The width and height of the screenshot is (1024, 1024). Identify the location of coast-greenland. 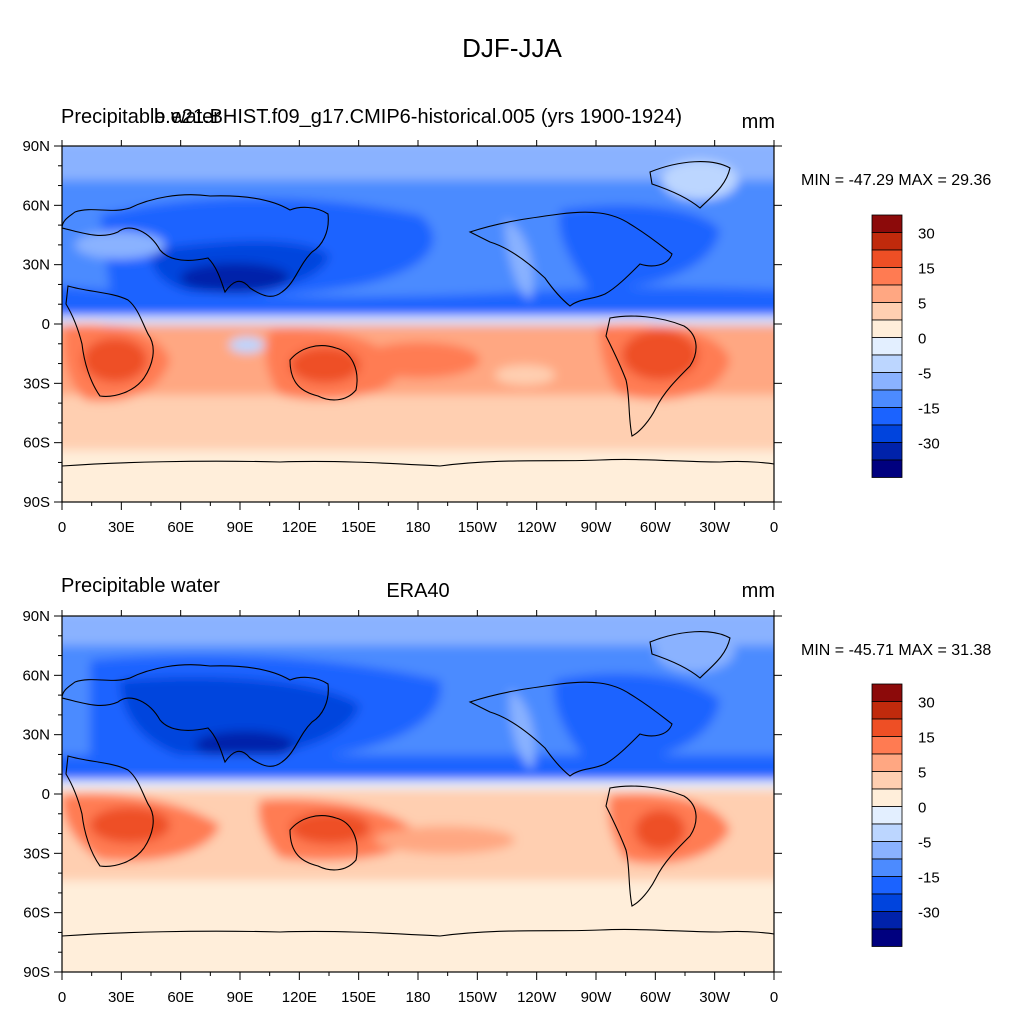
(690, 185).